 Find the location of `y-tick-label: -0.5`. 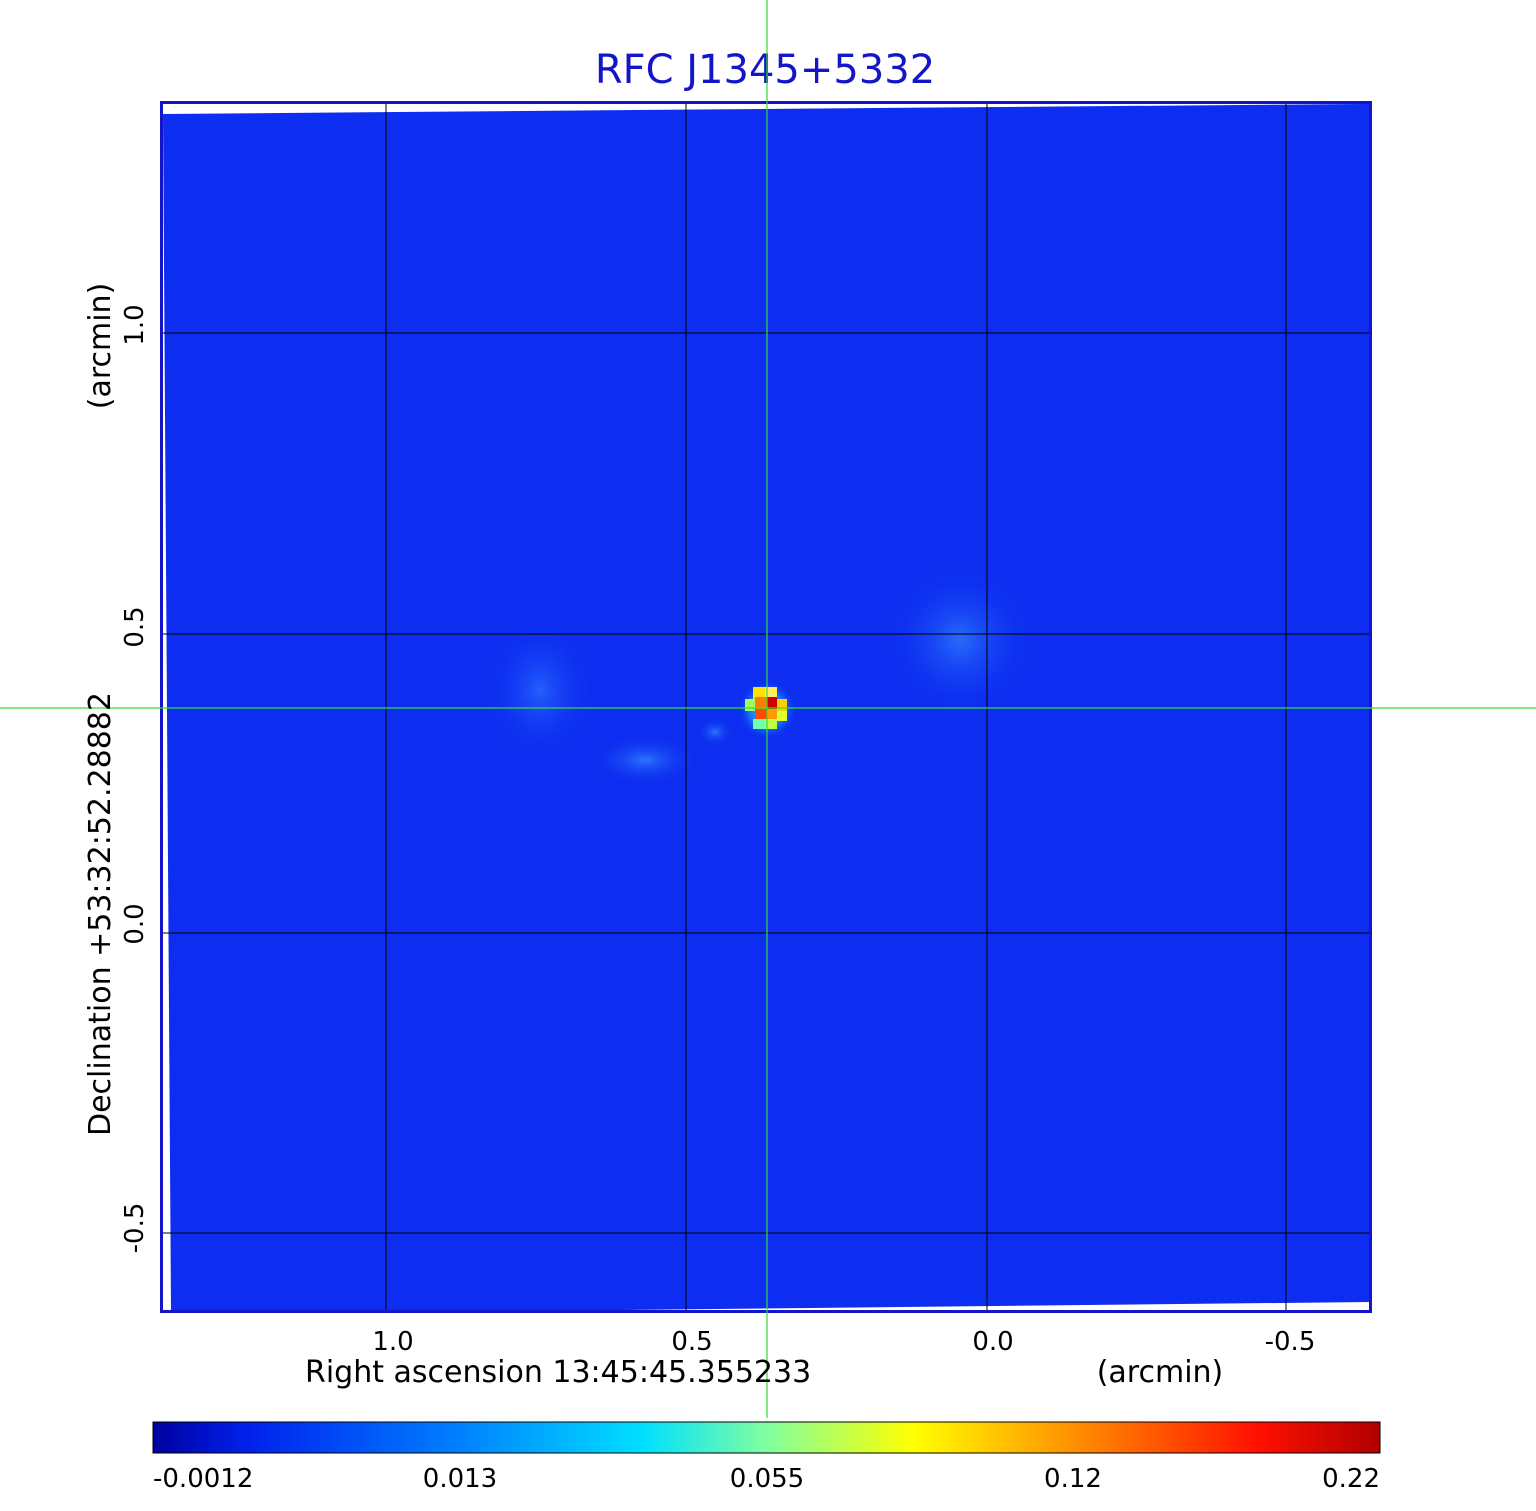

y-tick-label: -0.5 is located at coordinates (135, 1228).